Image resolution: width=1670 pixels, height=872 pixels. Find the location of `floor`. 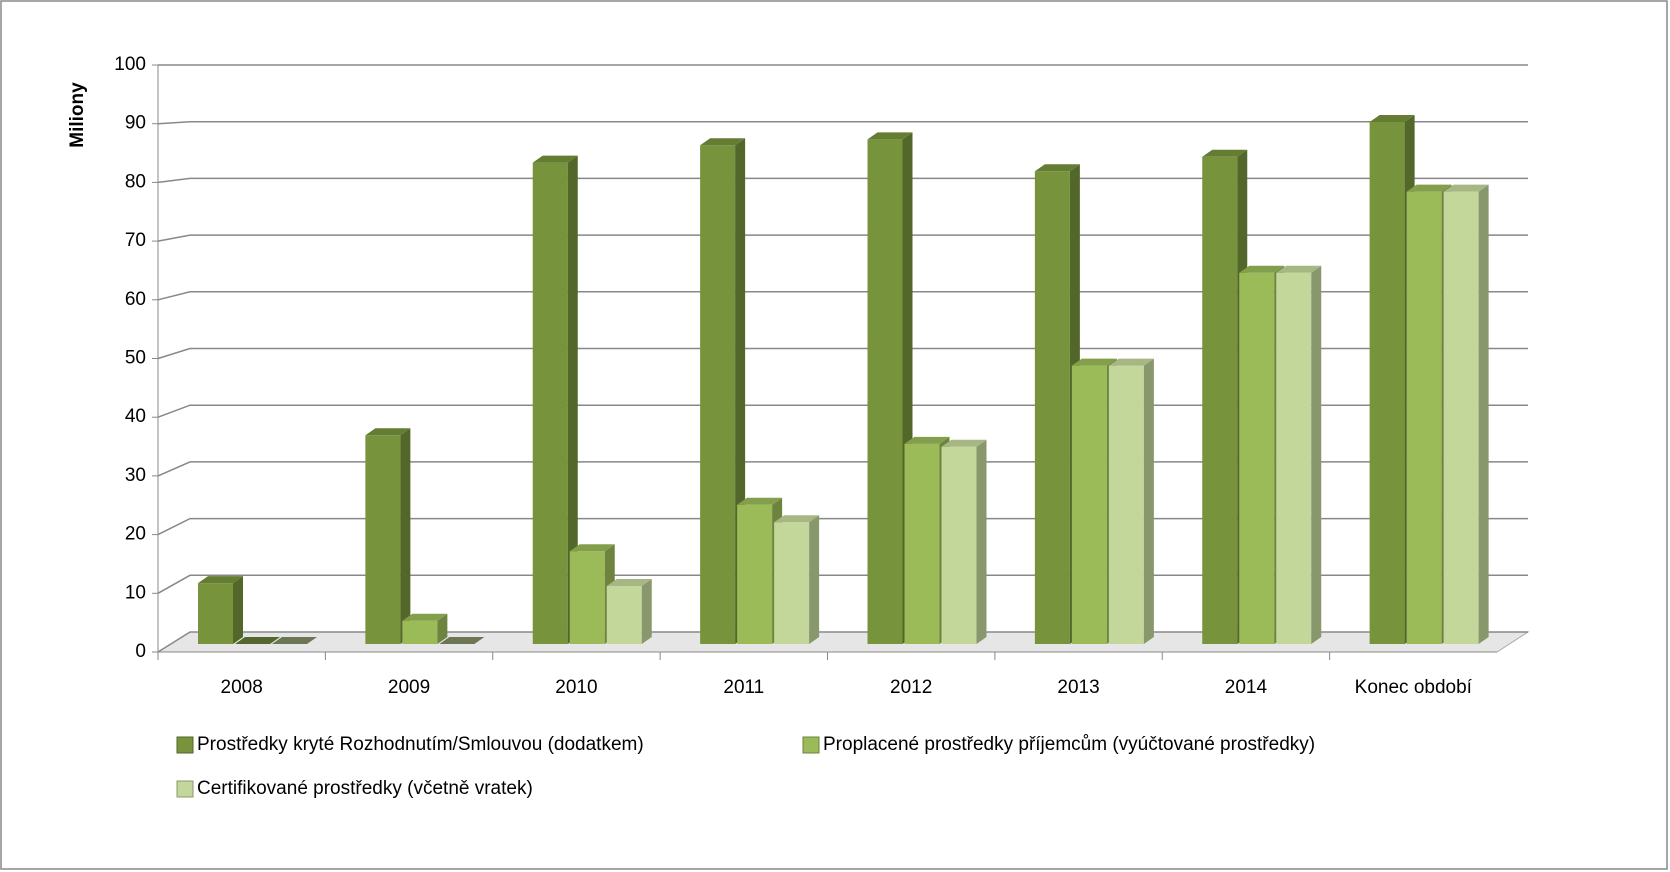

floor is located at coordinates (843, 642).